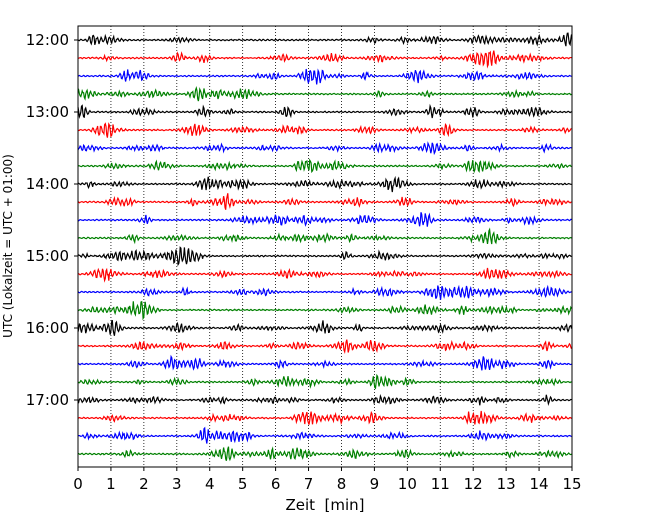  Describe the element at coordinates (243, 484) in the screenshot. I see `x-tick-label: 5` at that location.